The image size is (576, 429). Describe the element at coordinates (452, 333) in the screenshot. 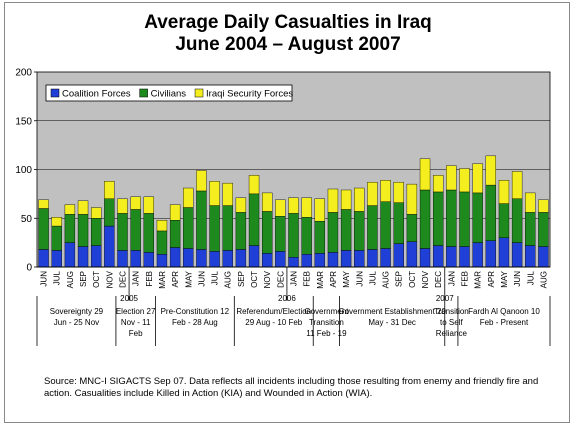

I see `period-label: Reliance` at that location.